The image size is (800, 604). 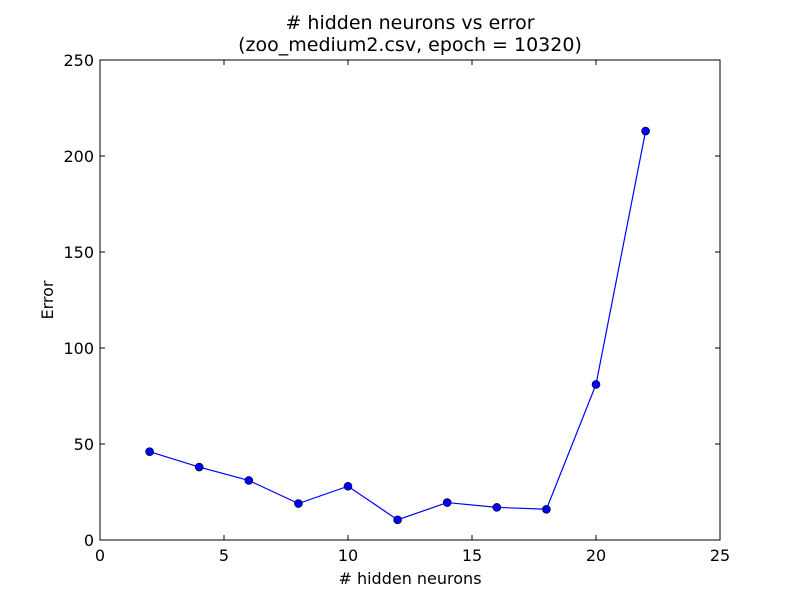 I want to click on x-tick-label: 20, so click(x=596, y=555).